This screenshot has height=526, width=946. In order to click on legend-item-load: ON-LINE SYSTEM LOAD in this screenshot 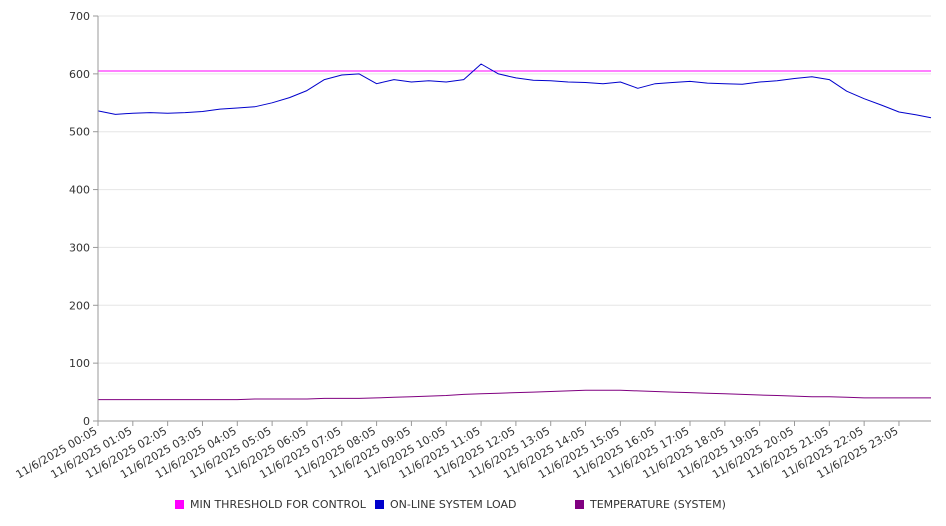, I will do `click(445, 504)`.